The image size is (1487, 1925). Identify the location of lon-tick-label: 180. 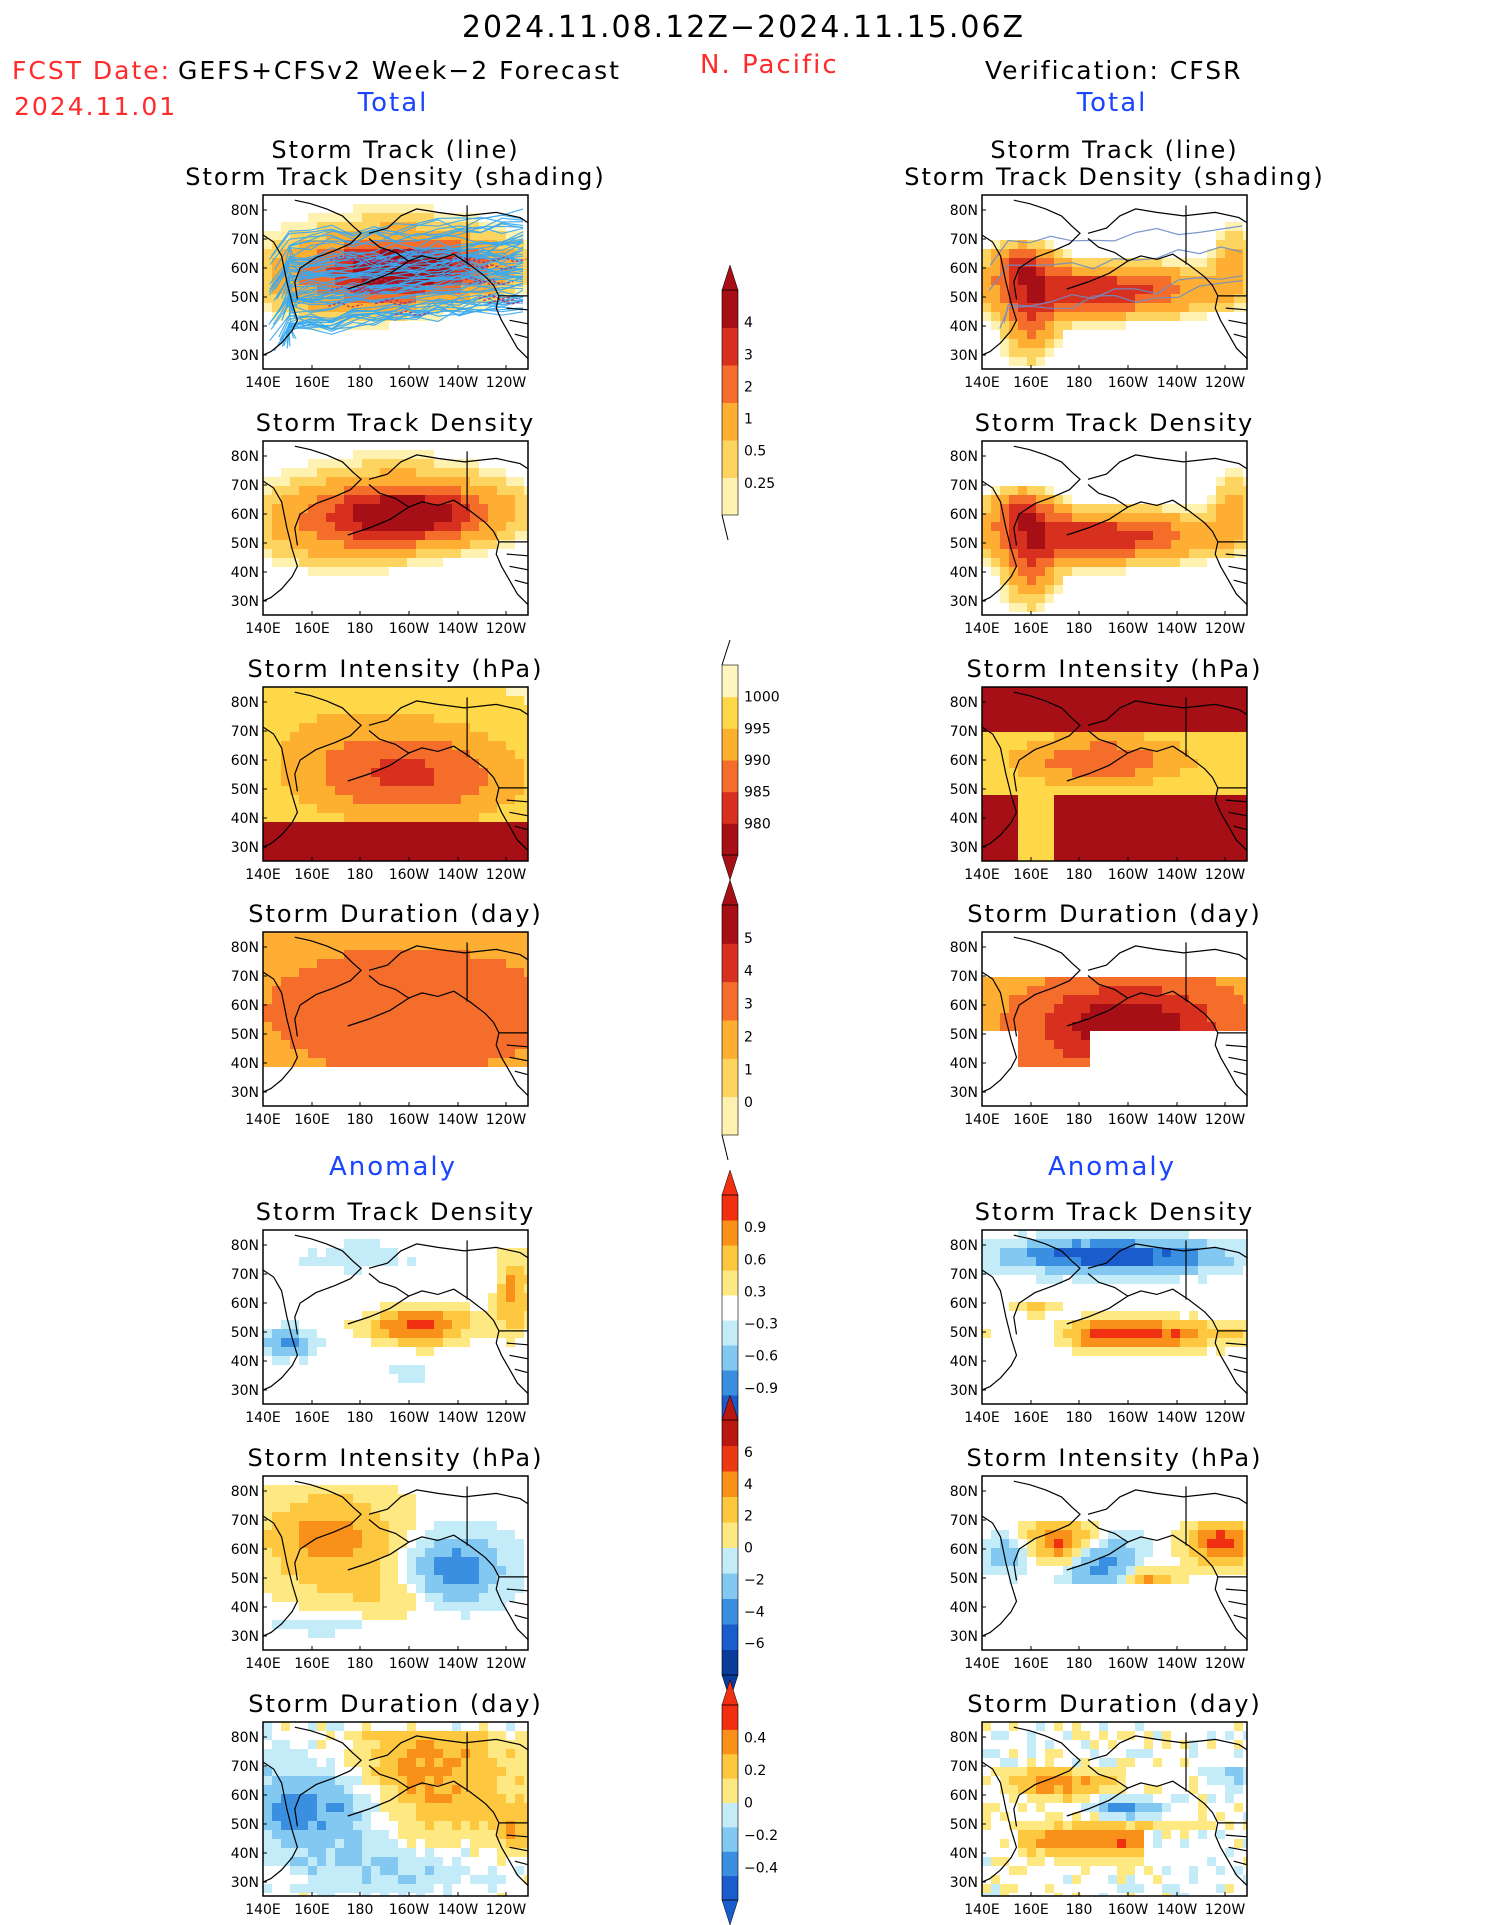
(360, 875).